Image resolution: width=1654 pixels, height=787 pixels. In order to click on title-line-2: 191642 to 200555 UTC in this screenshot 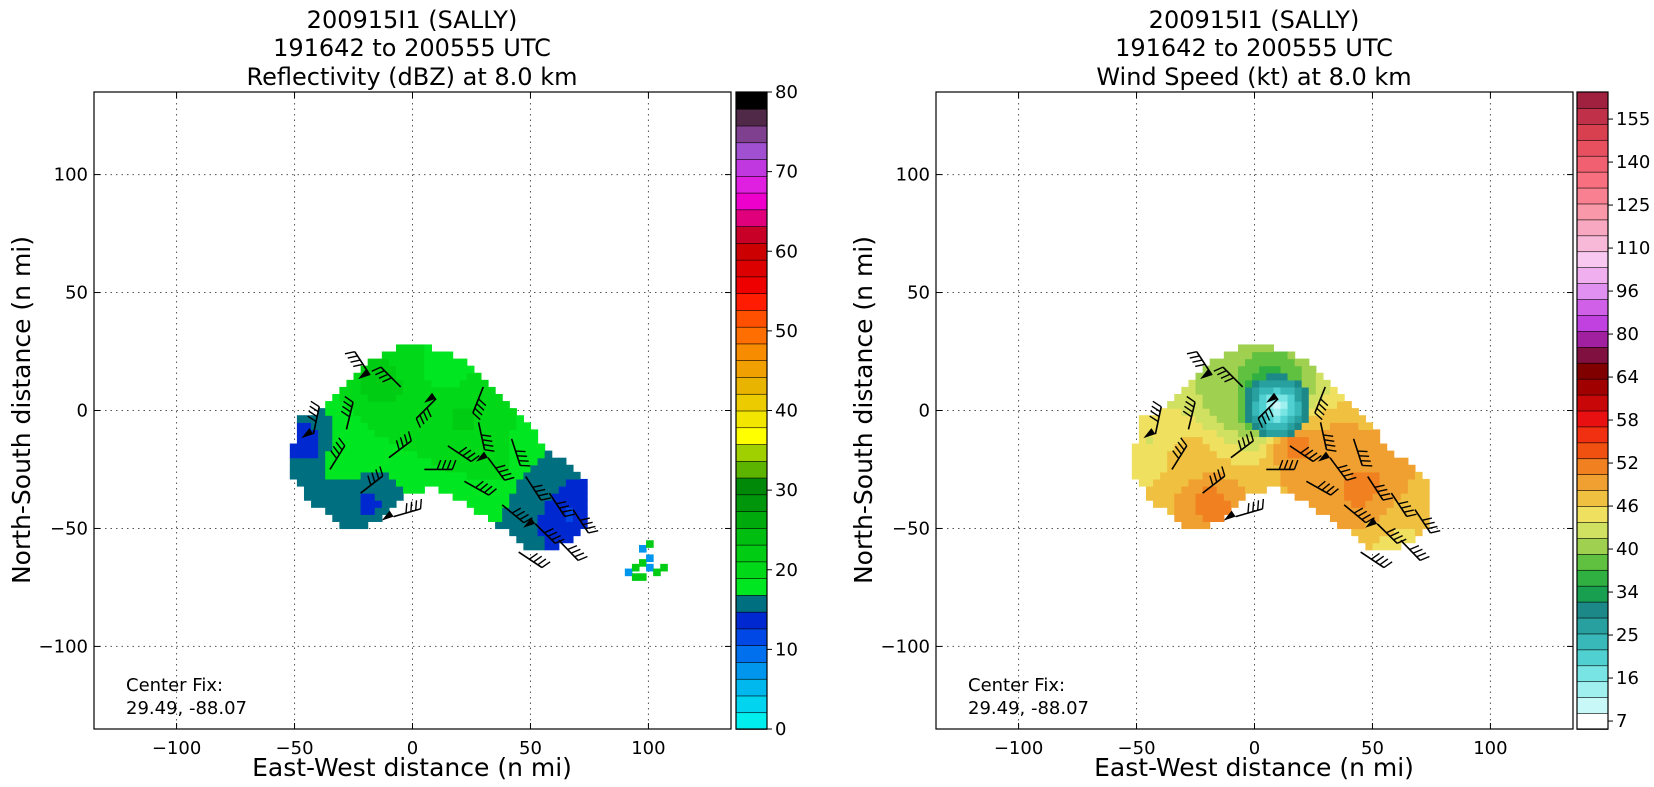, I will do `click(1254, 48)`.